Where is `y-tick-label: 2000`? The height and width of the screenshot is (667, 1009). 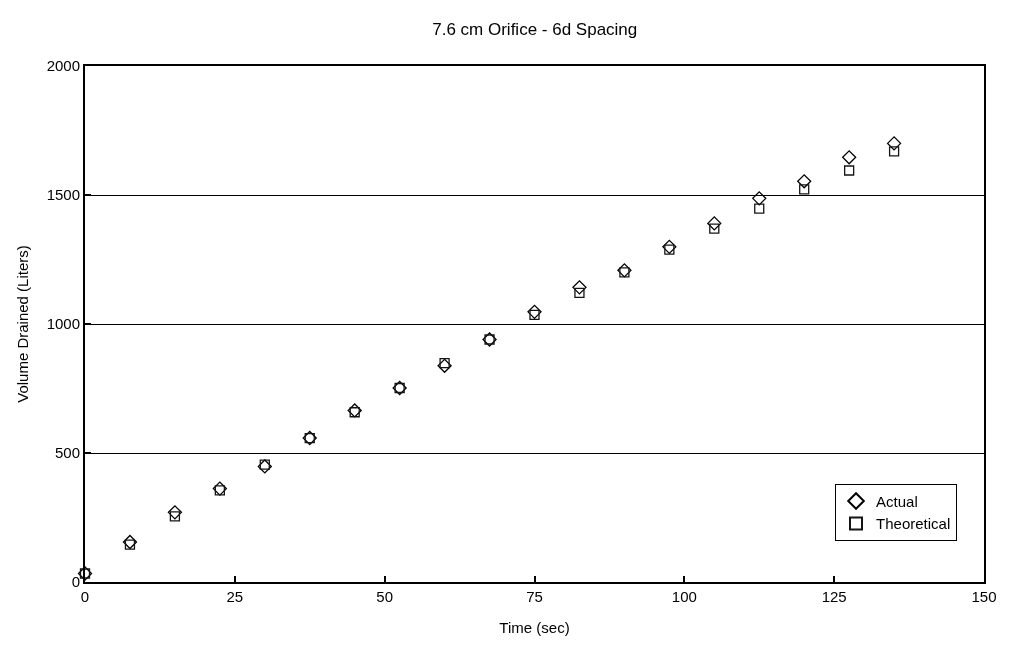
y-tick-label: 2000 is located at coordinates (63, 66).